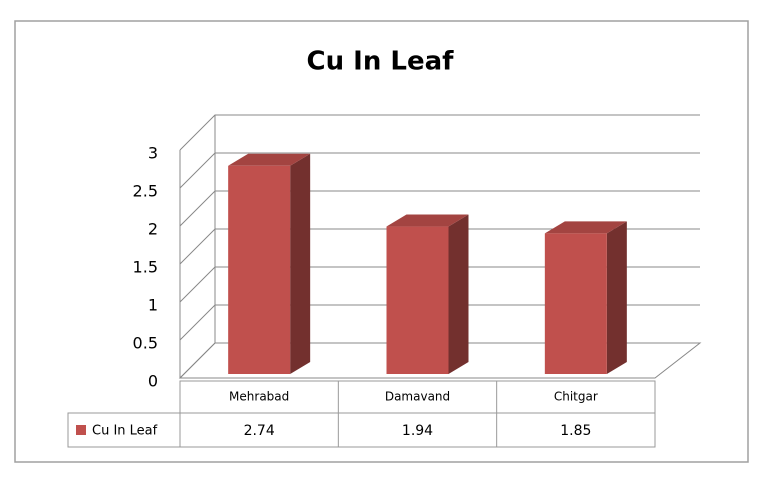 The width and height of the screenshot is (768, 486). Describe the element at coordinates (576, 397) in the screenshot. I see `x-tick-label: Chitgar` at that location.